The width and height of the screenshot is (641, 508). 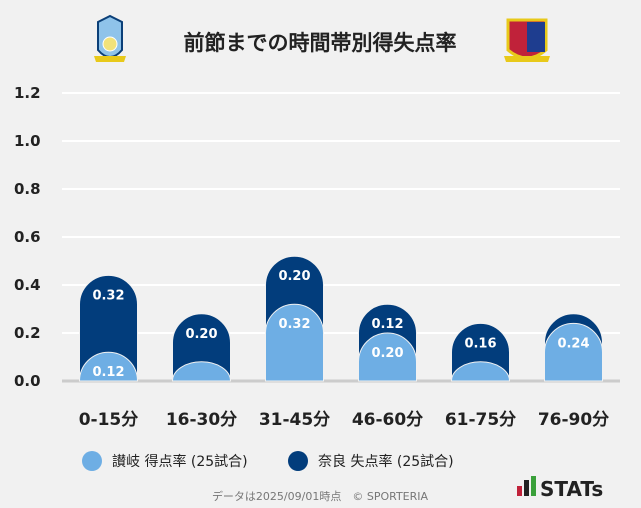 What do you see at coordinates (298, 461) in the screenshot?
I see `legend-swatch-away` at bounding box center [298, 461].